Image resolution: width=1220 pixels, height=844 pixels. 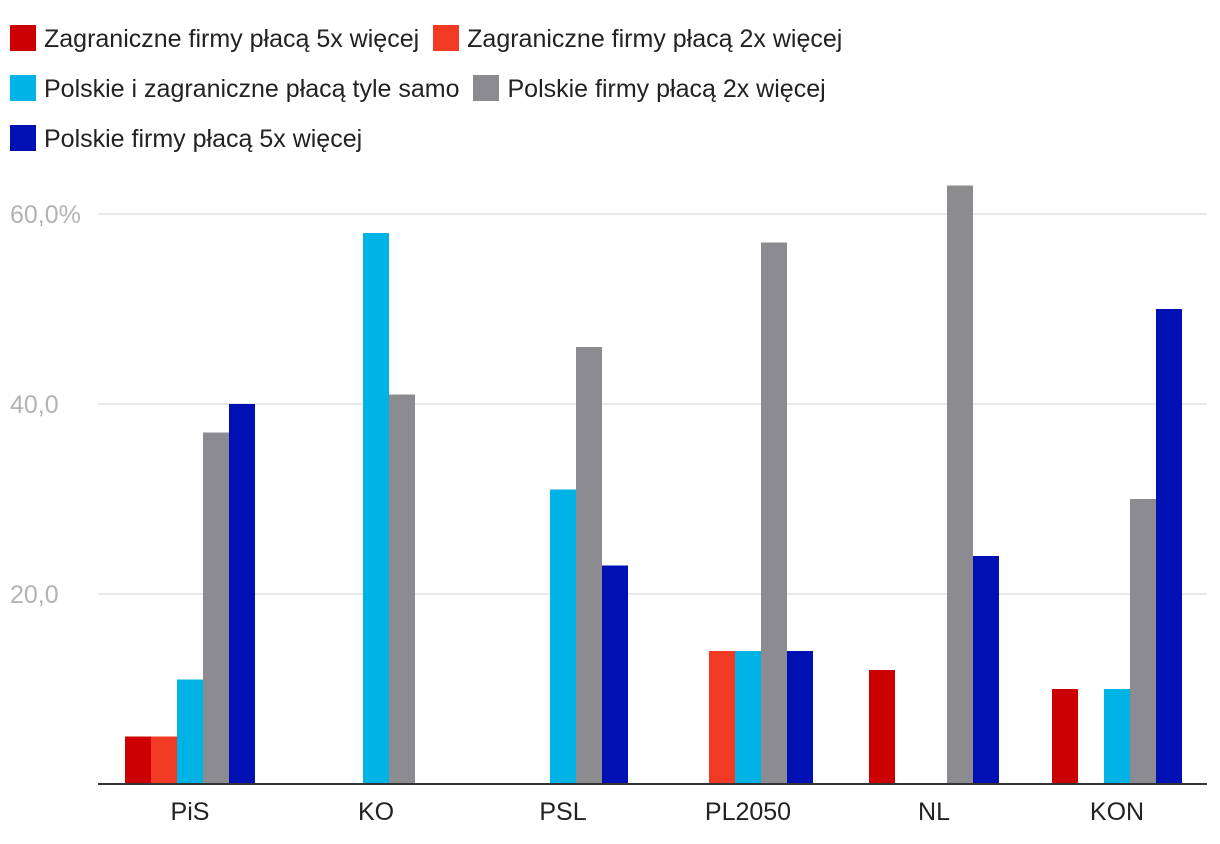 I want to click on x-tick-label: PSL, so click(x=562, y=812).